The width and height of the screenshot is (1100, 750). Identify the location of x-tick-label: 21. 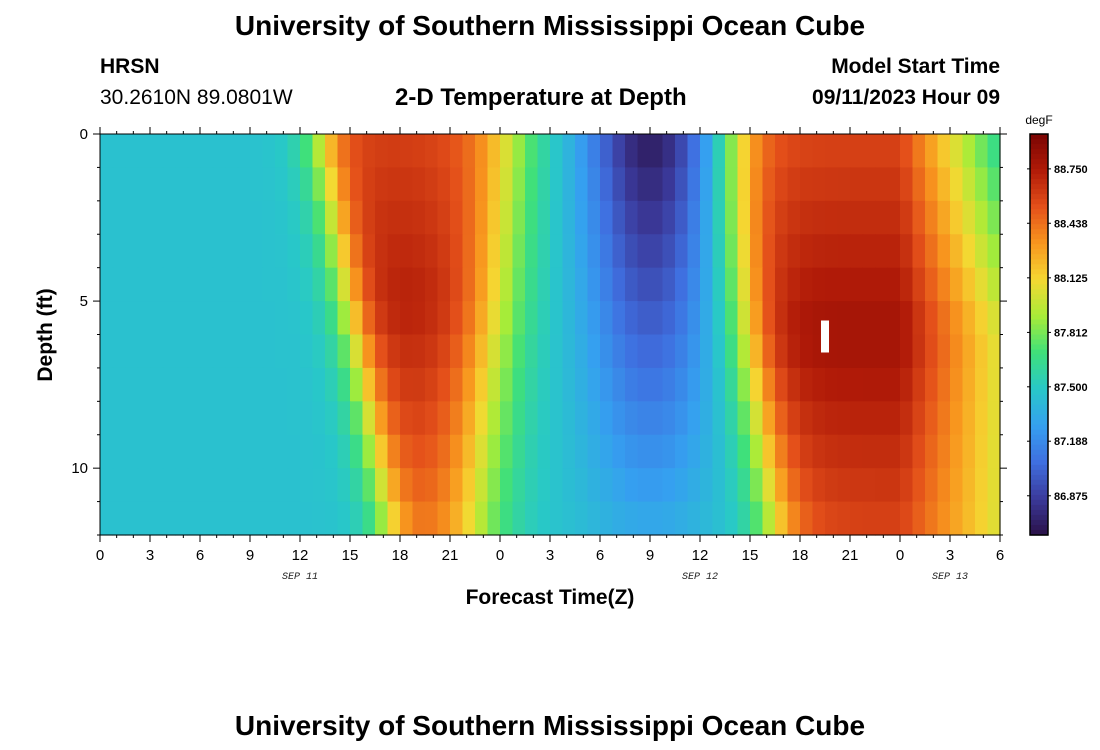
(850, 555).